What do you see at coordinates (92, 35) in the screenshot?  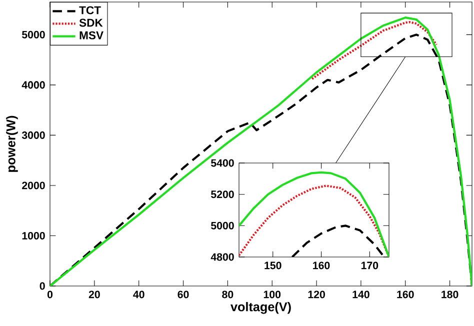 I see `legend-label: MSV` at bounding box center [92, 35].